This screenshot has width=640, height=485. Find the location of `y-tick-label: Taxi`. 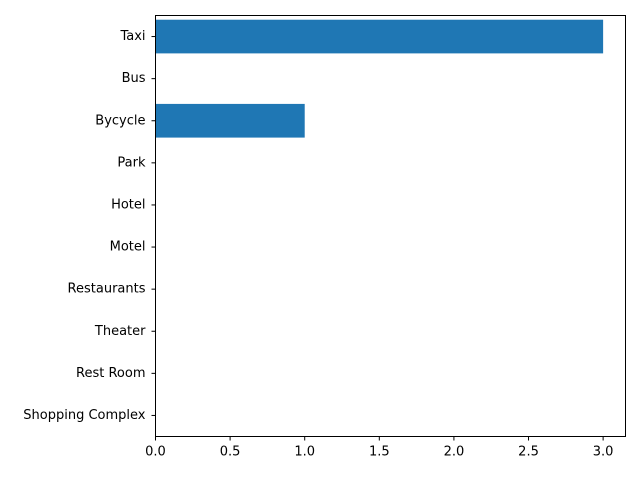

y-tick-label: Taxi is located at coordinates (132, 36).